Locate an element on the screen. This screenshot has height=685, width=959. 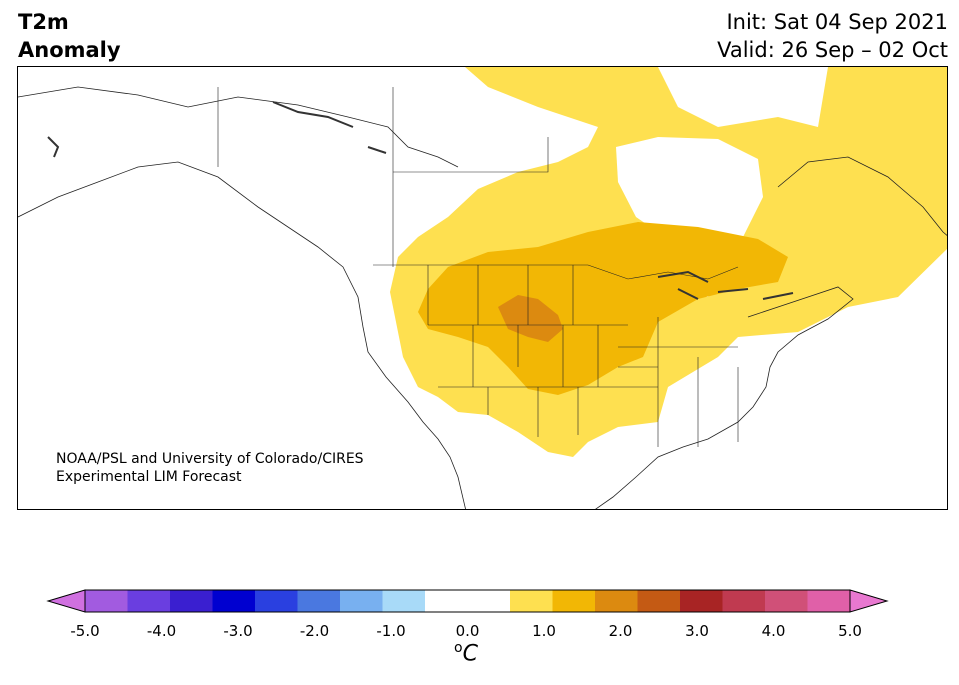
colorbar-left-arrow is located at coordinates (66, 601).